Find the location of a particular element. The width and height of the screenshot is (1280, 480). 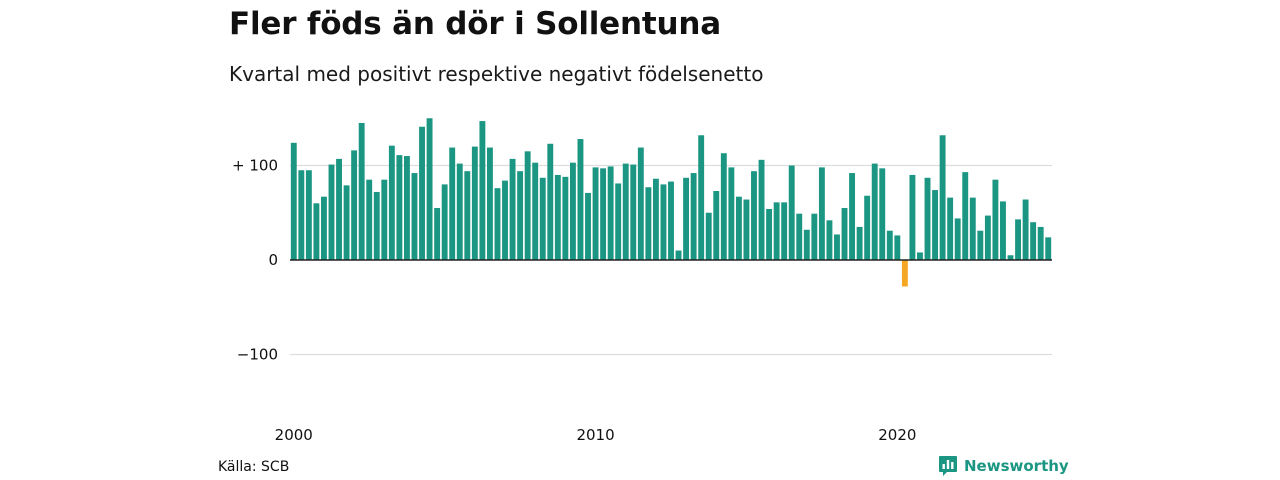

chart-title: Fler föds än dör i Sollentuna is located at coordinates (475, 24).